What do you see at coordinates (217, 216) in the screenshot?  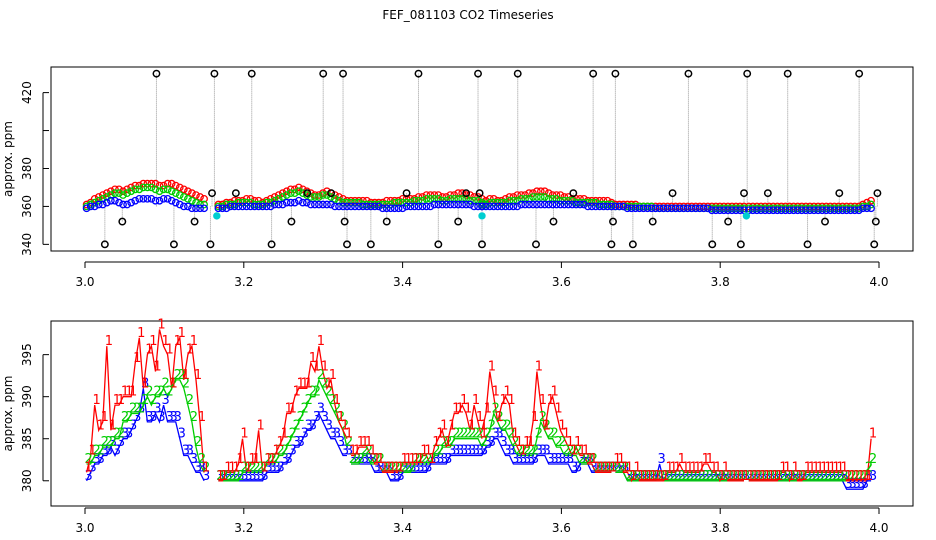 I see `calibration-point` at bounding box center [217, 216].